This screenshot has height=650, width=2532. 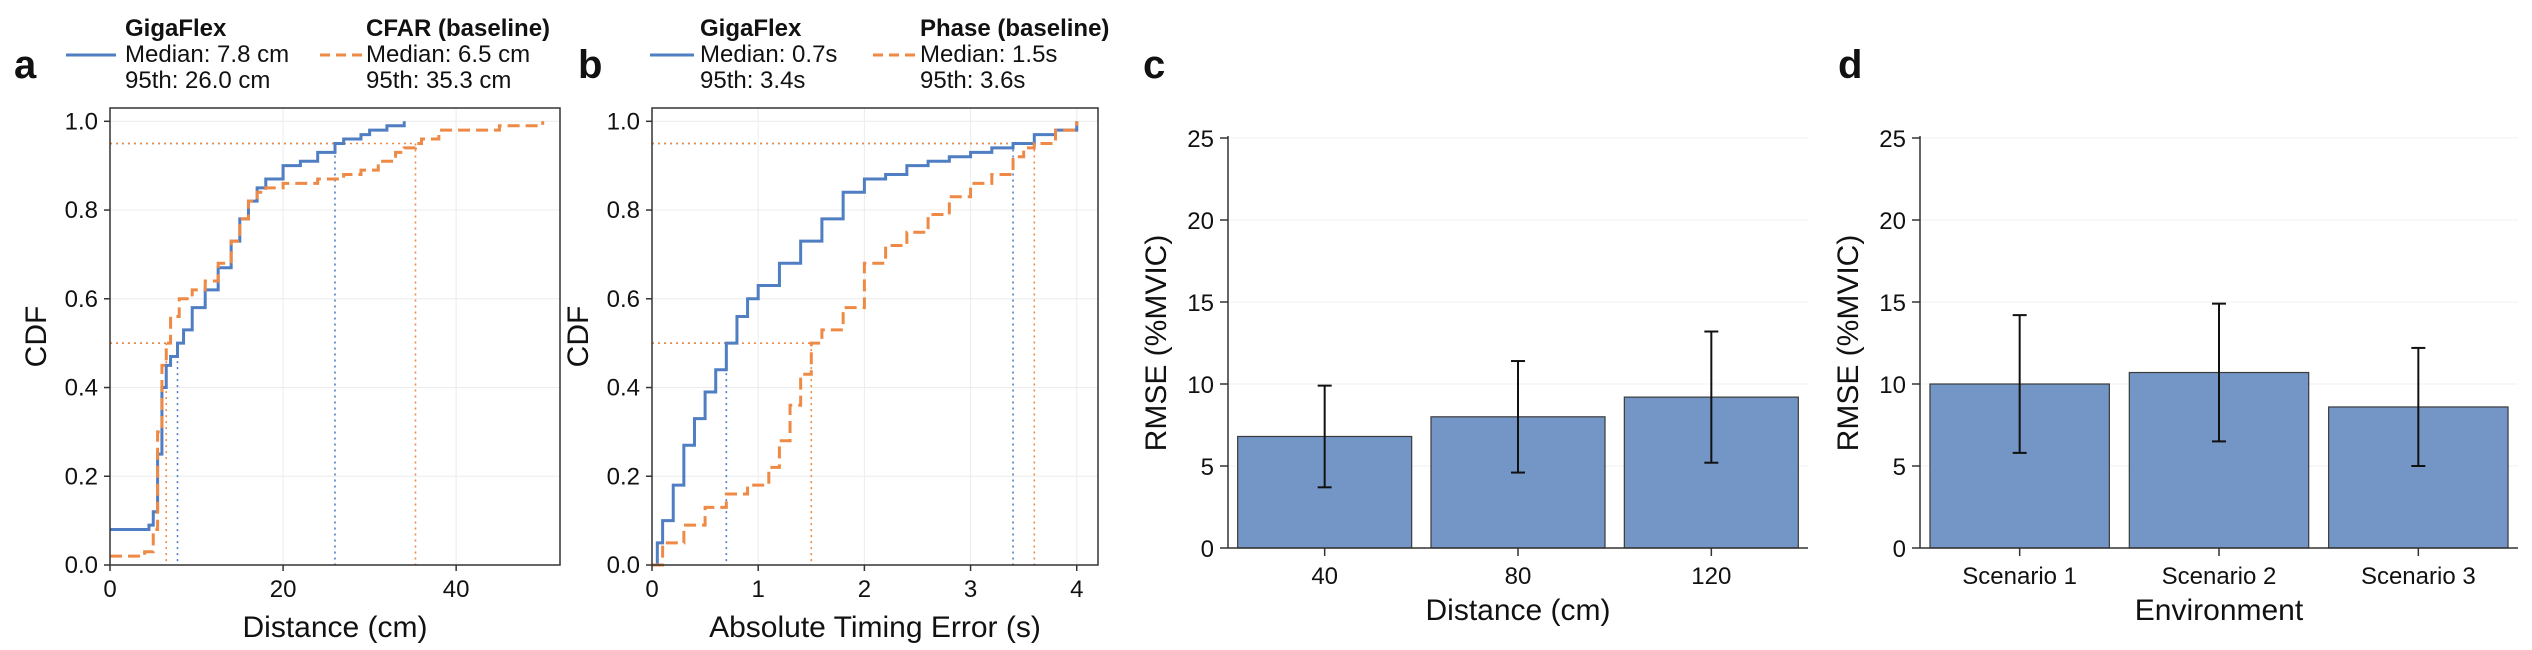 I want to click on chart-b-xlabel: Absolute Timing Error (s), so click(x=875, y=627).